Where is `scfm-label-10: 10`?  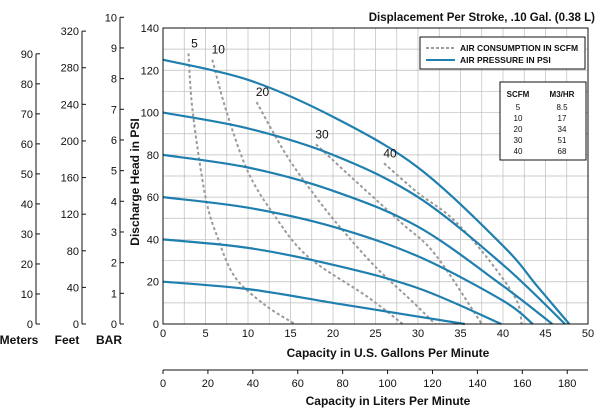
scfm-label-10: 10 is located at coordinates (219, 50).